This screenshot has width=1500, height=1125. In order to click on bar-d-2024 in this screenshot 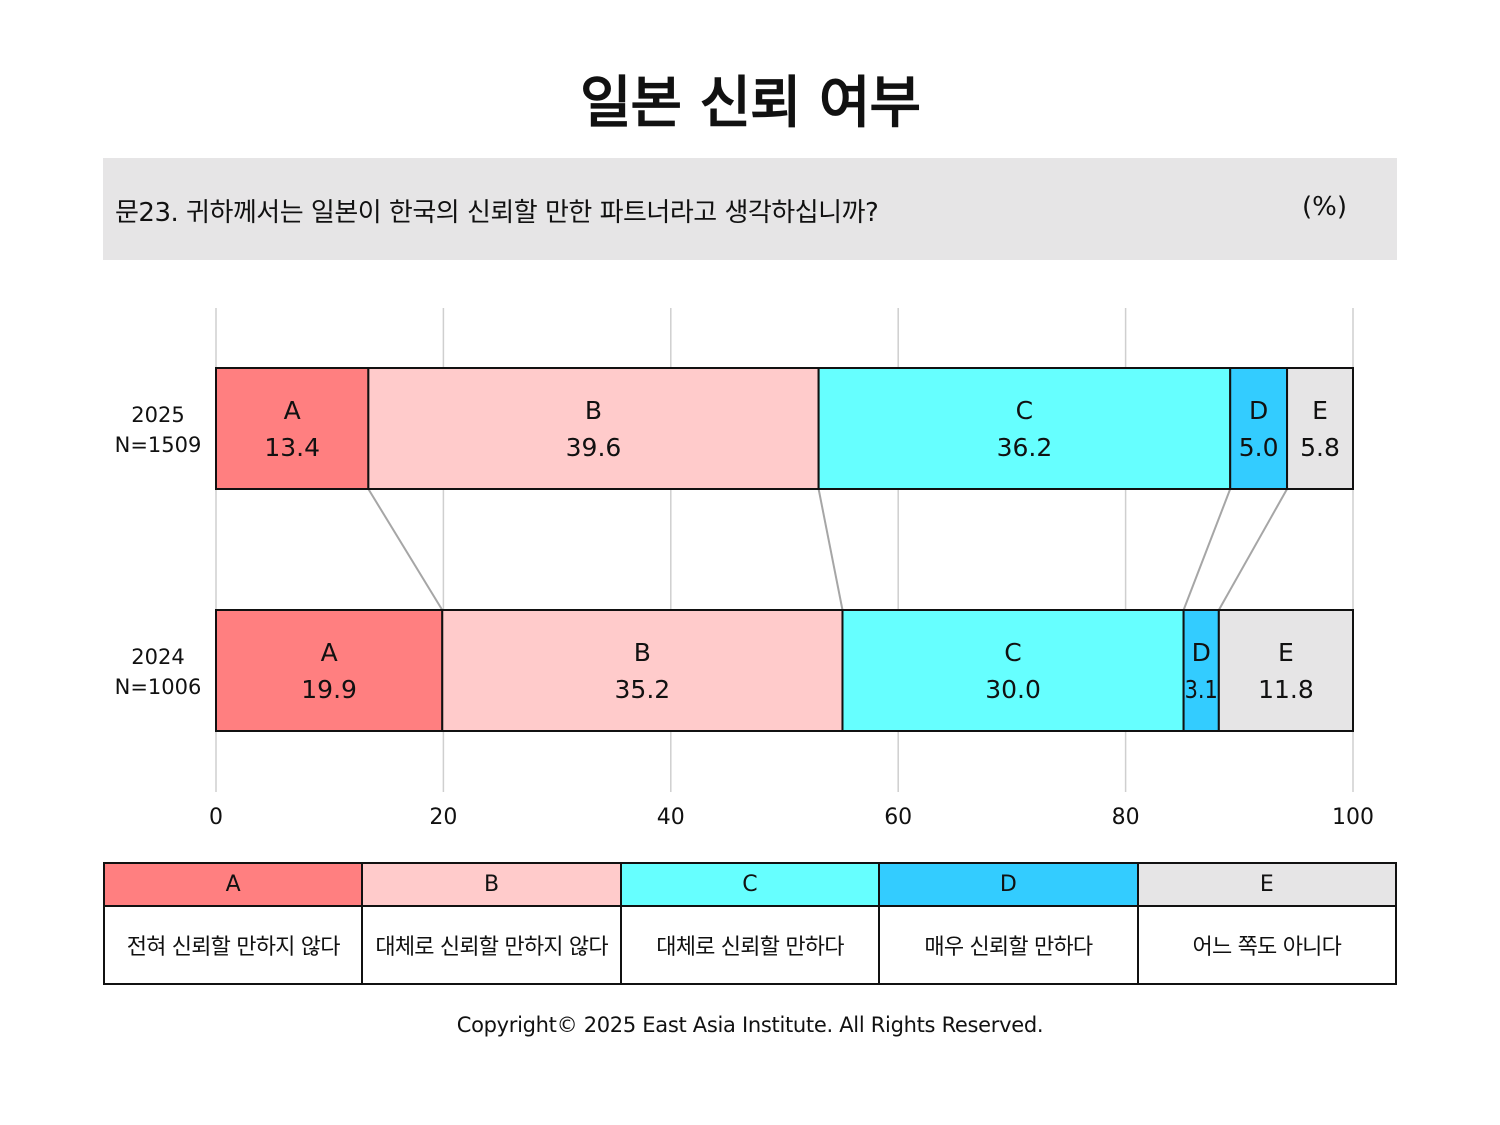, I will do `click(1201, 670)`.